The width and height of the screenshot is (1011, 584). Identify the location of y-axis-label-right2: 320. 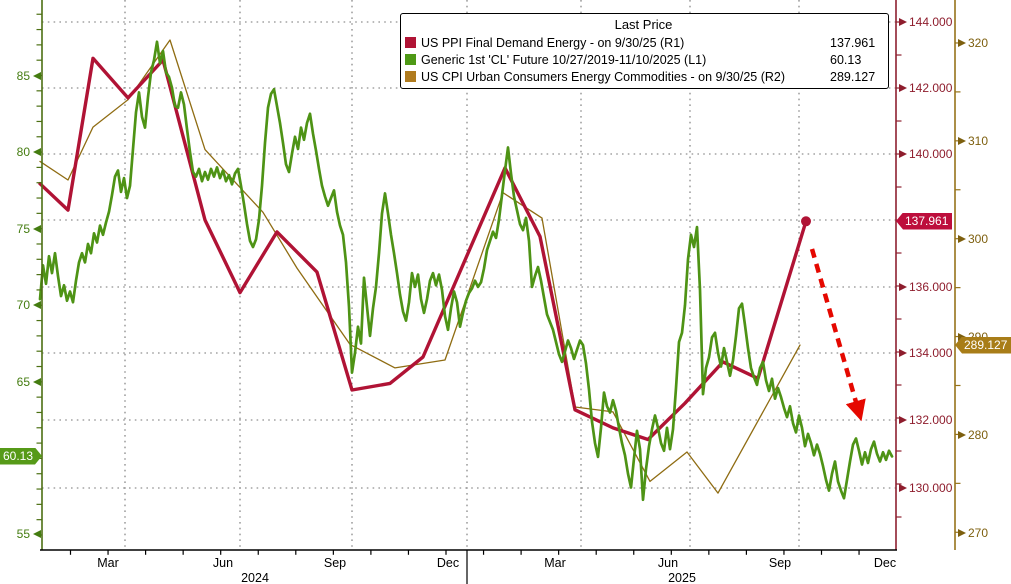
(973, 43).